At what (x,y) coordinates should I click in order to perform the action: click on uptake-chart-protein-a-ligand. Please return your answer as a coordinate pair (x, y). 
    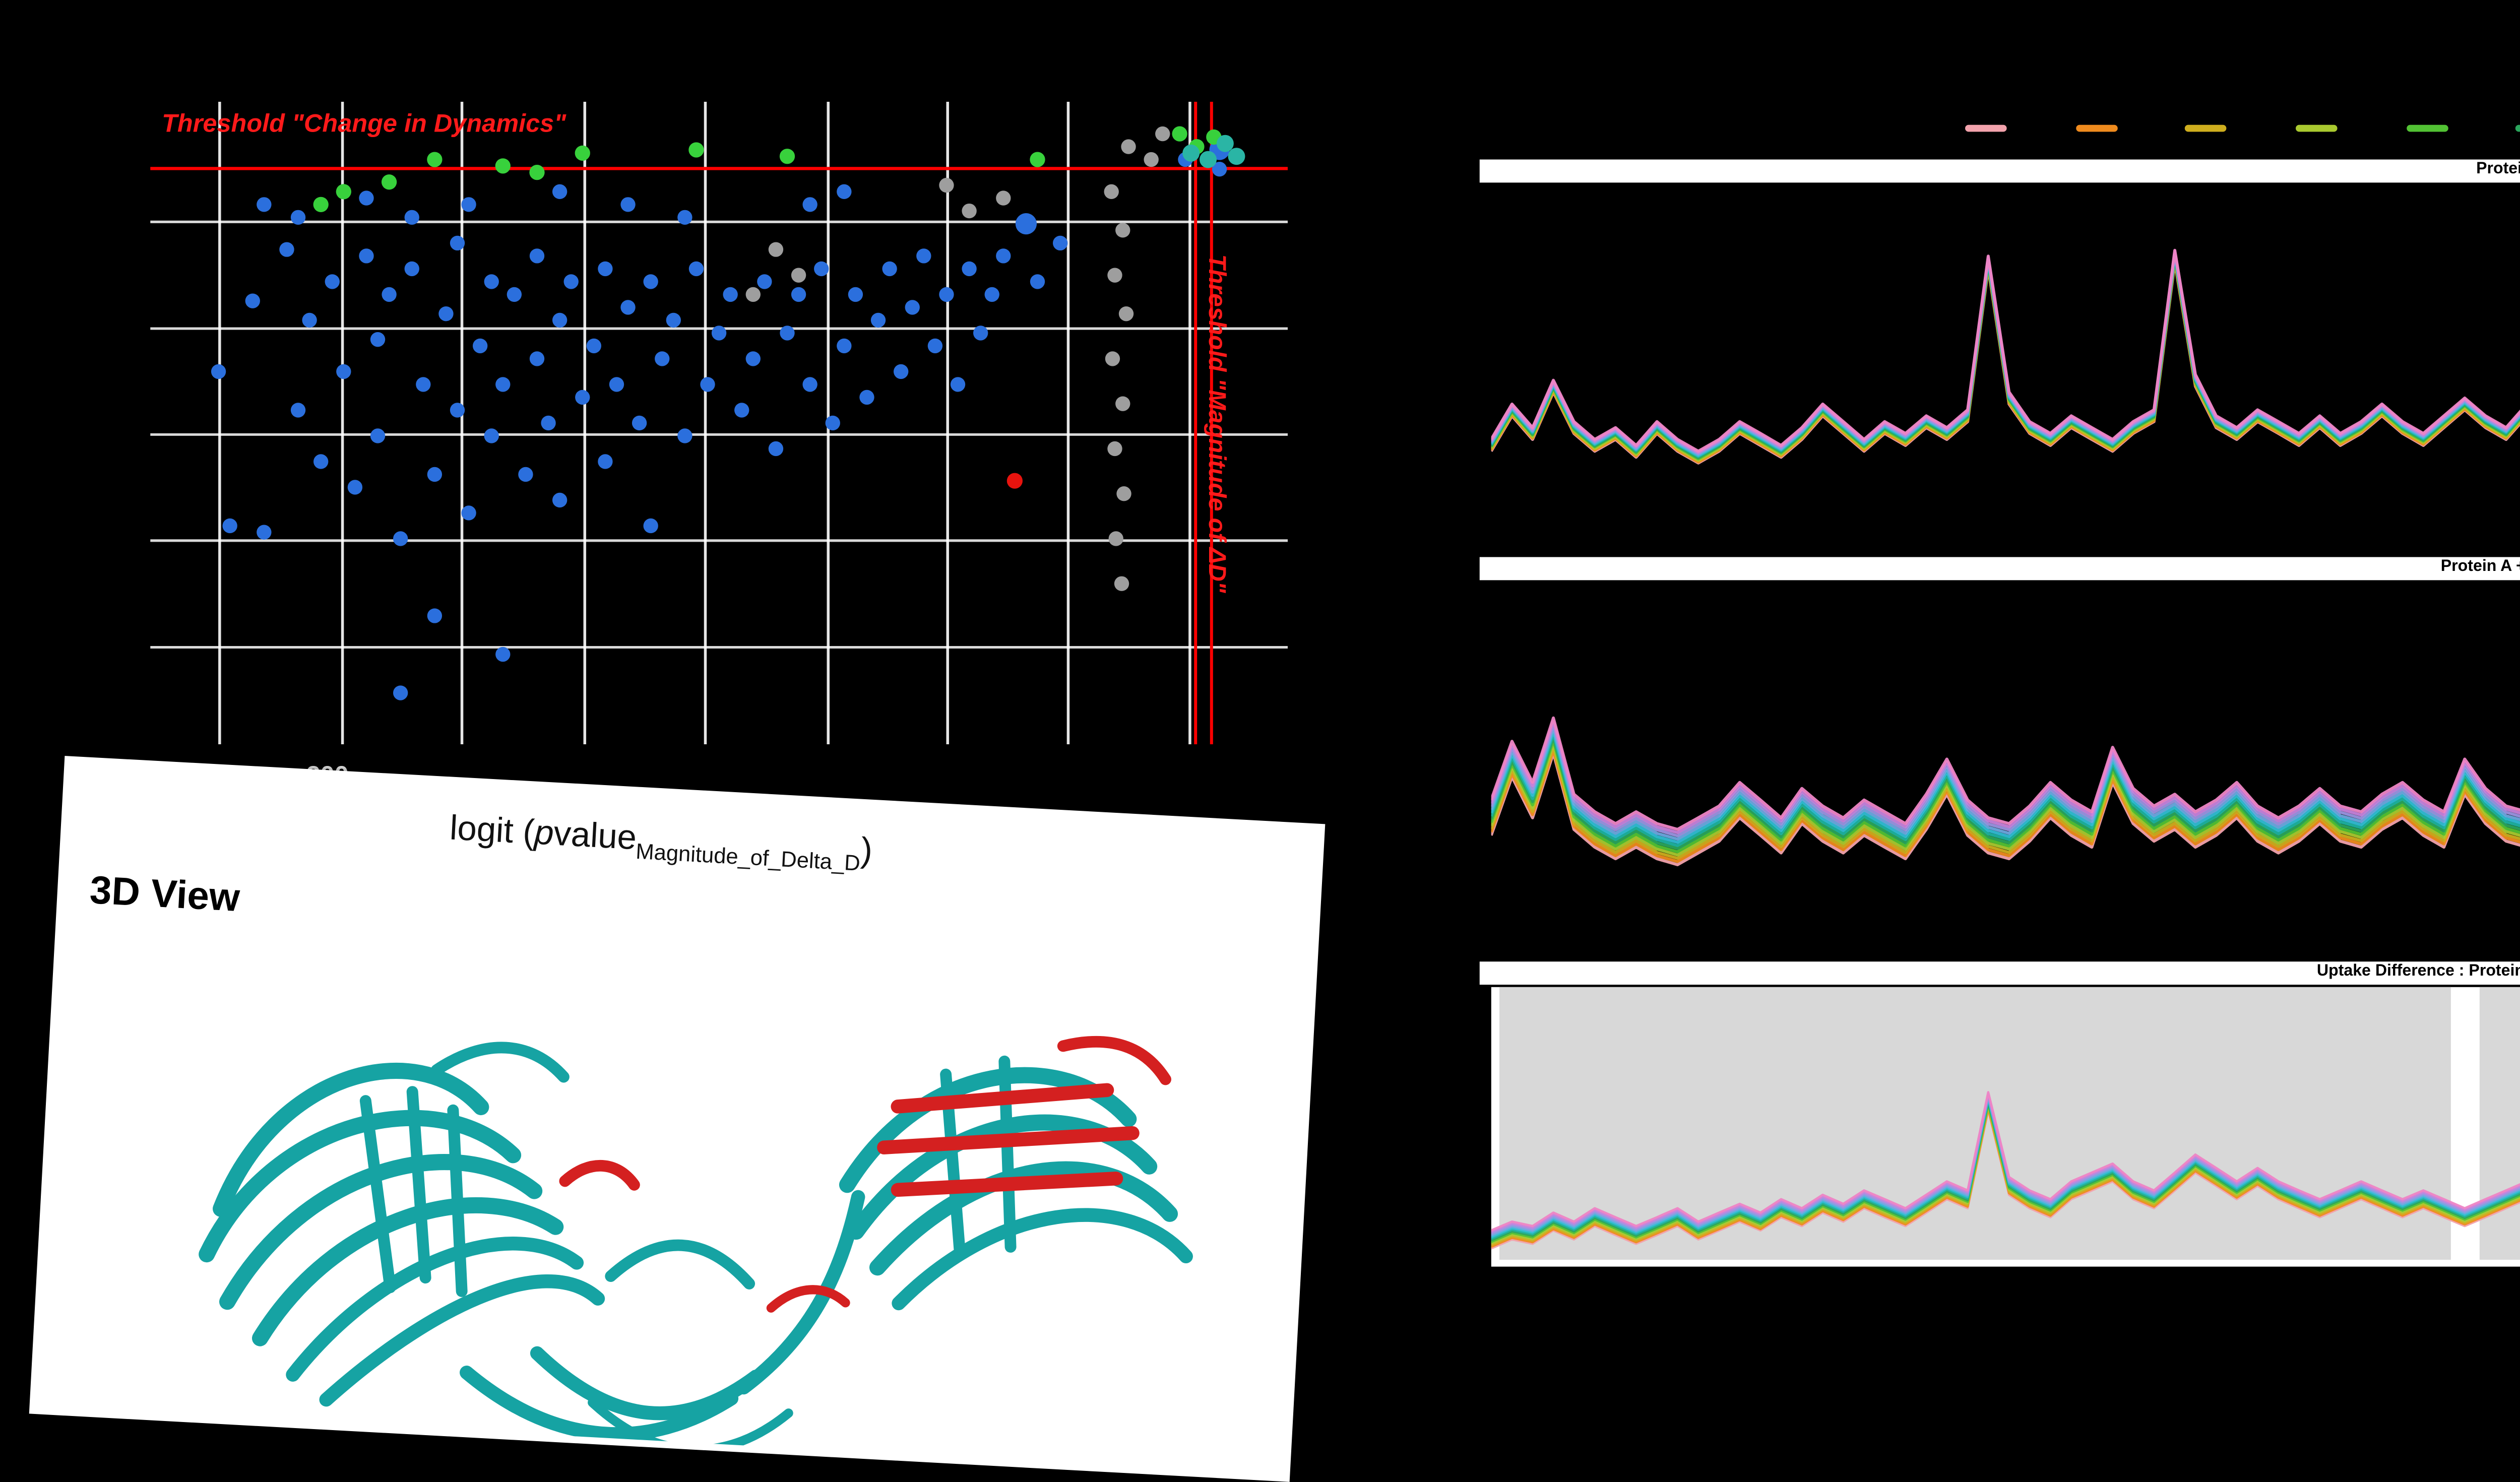
    Looking at the image, I should click on (2004, 769).